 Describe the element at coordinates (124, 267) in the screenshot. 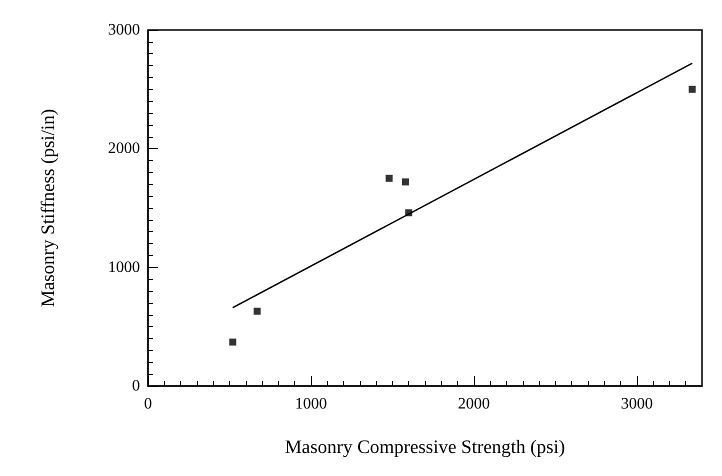

I see `y-tick-label: 1000` at that location.